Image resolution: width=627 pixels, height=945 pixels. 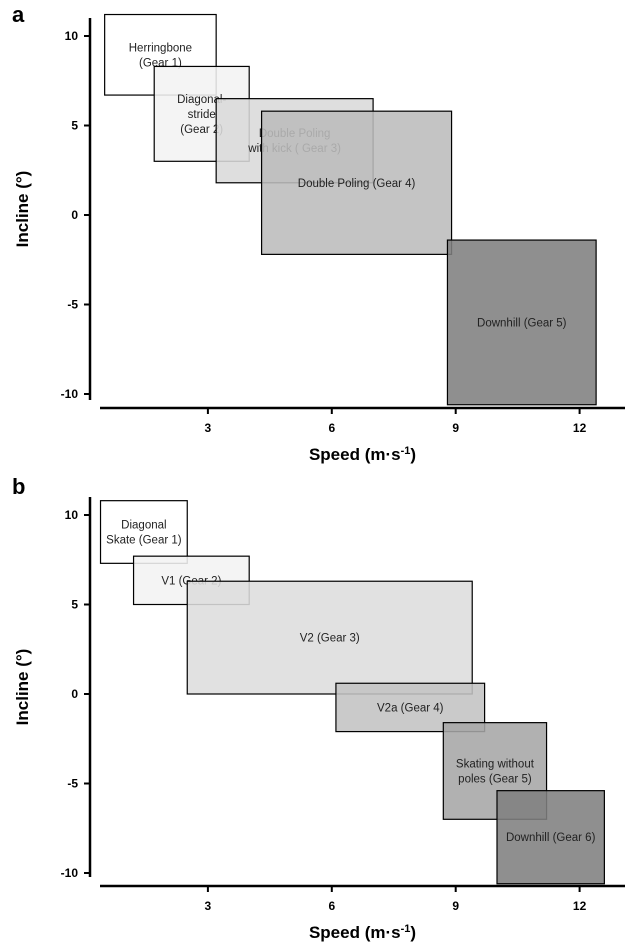 I want to click on gear-region: Downhill (Gear 5), so click(x=521, y=322).